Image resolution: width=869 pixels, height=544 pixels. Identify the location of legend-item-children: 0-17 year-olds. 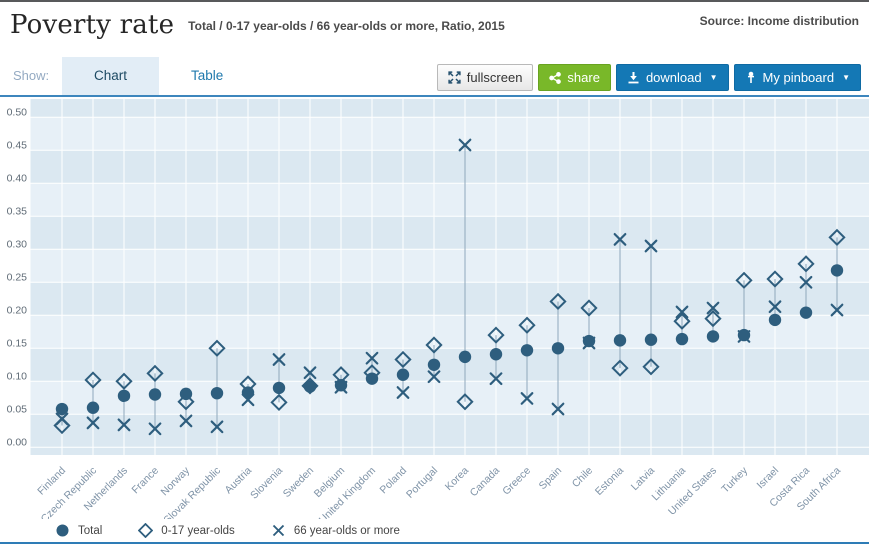
(186, 530).